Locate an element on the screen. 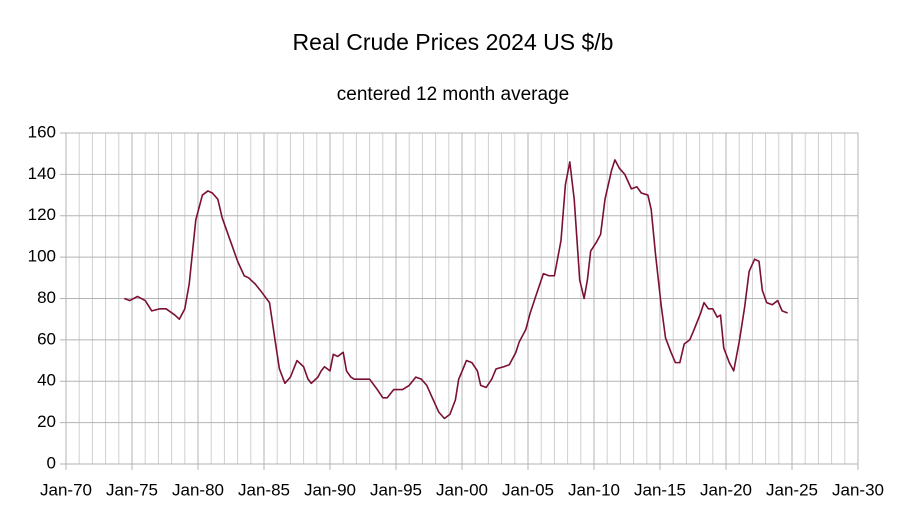  y-tick-label: 40 is located at coordinates (46, 380).